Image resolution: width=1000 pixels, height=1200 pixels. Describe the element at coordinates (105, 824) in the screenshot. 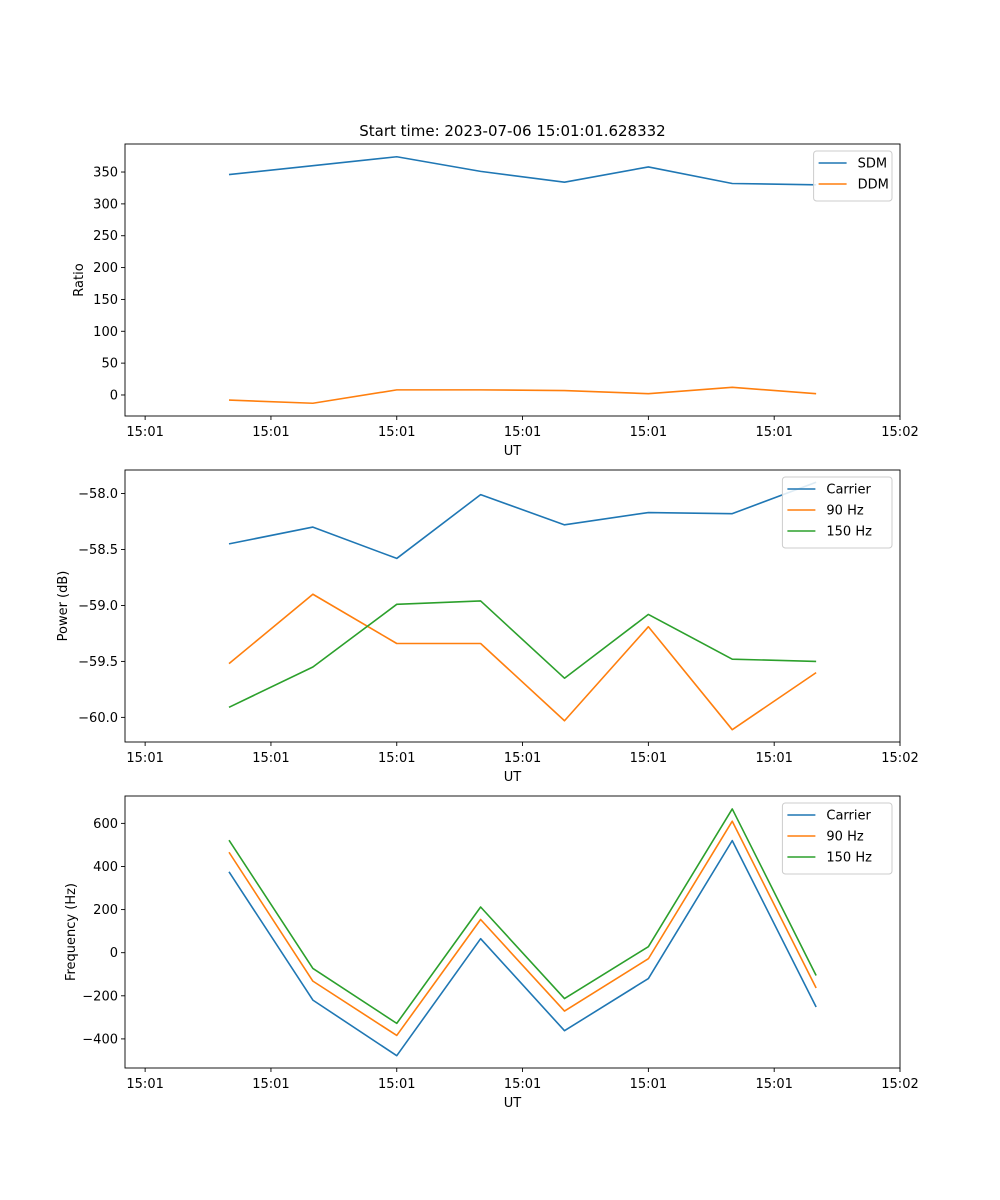

I see `y-tick-label: 600` at that location.